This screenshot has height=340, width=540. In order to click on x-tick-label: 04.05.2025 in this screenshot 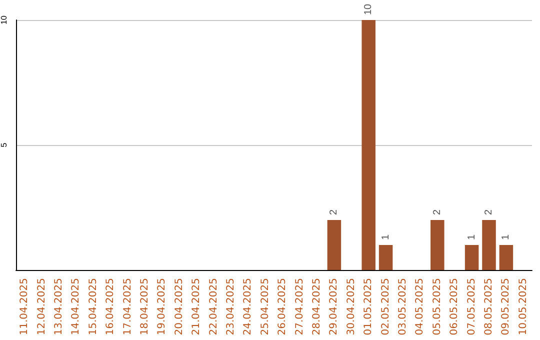, I will do `click(420, 307)`.